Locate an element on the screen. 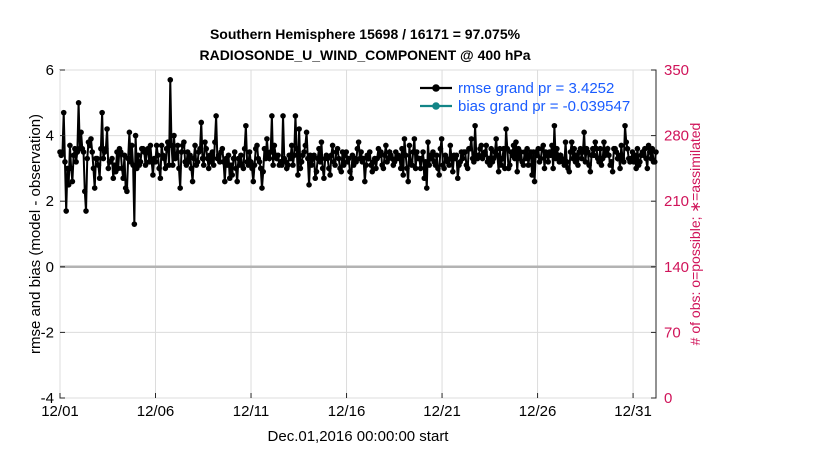 The width and height of the screenshot is (830, 470). legend-rmse-label: rmse grand pr = 3.4252 is located at coordinates (536, 88).